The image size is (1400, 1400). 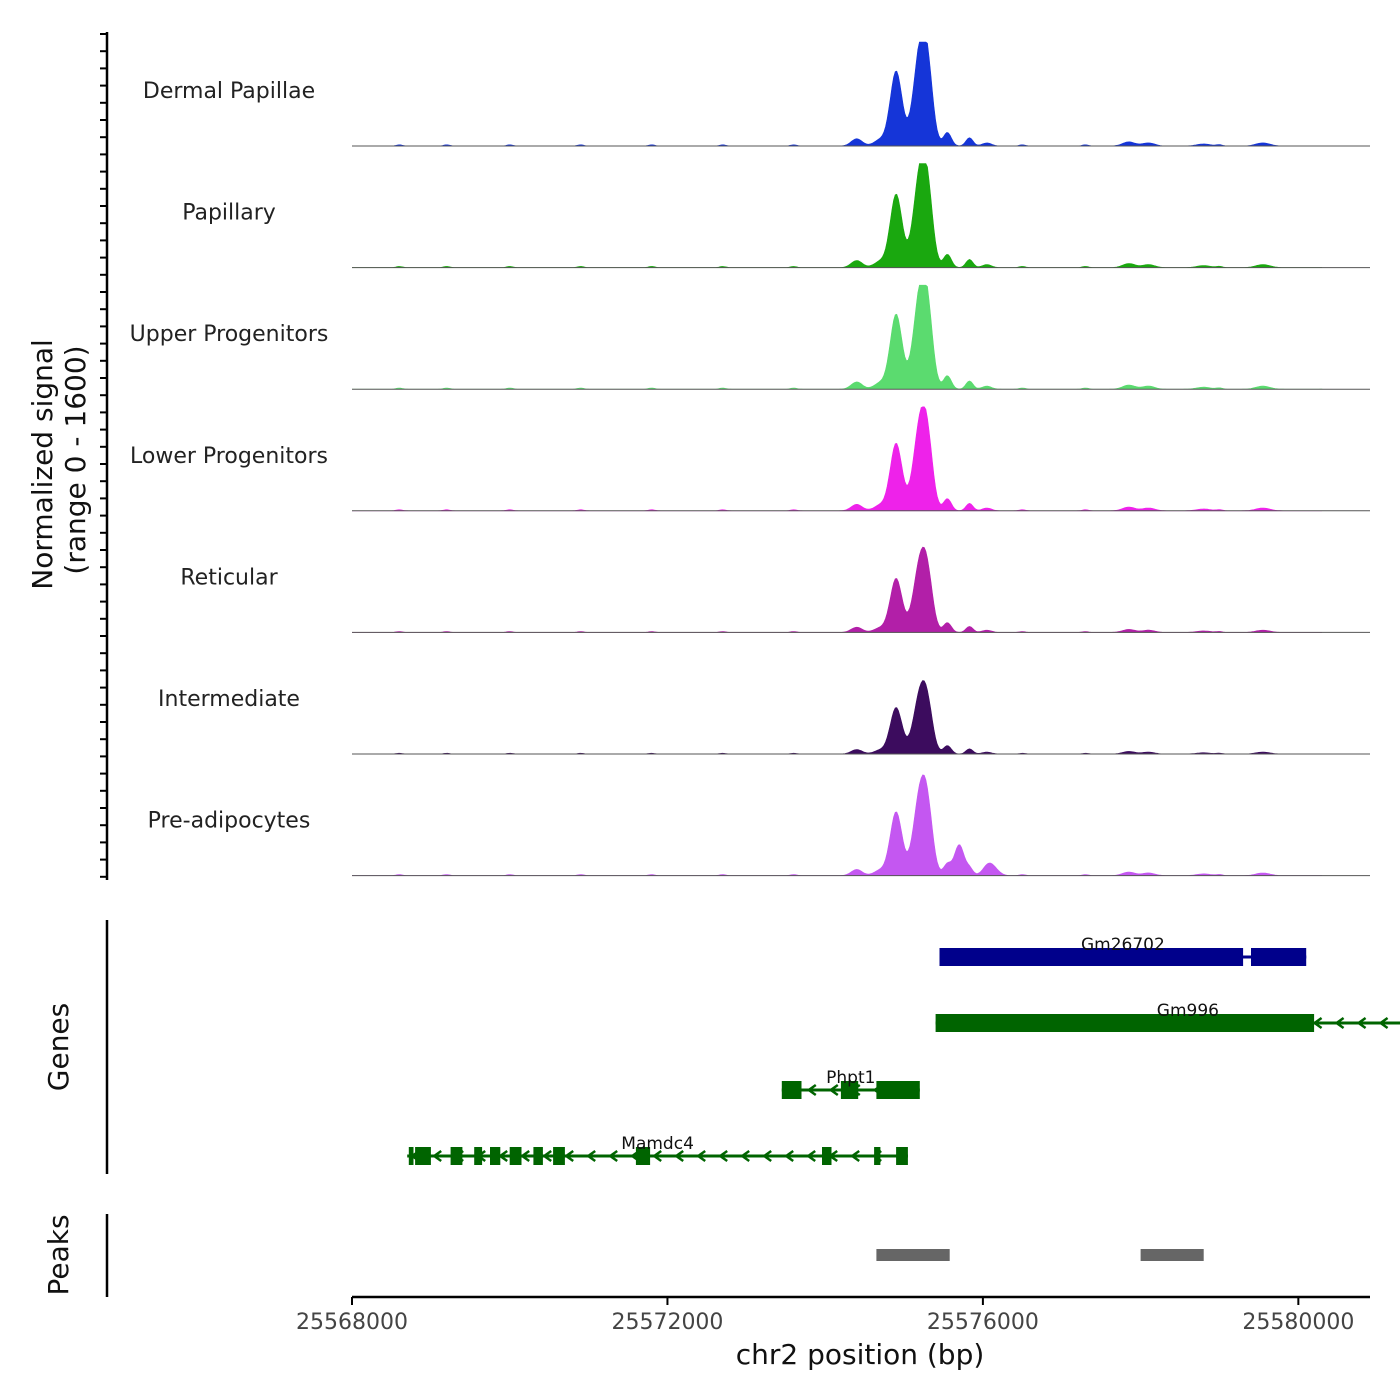 I want to click on track-label: Papillary, so click(x=229, y=213).